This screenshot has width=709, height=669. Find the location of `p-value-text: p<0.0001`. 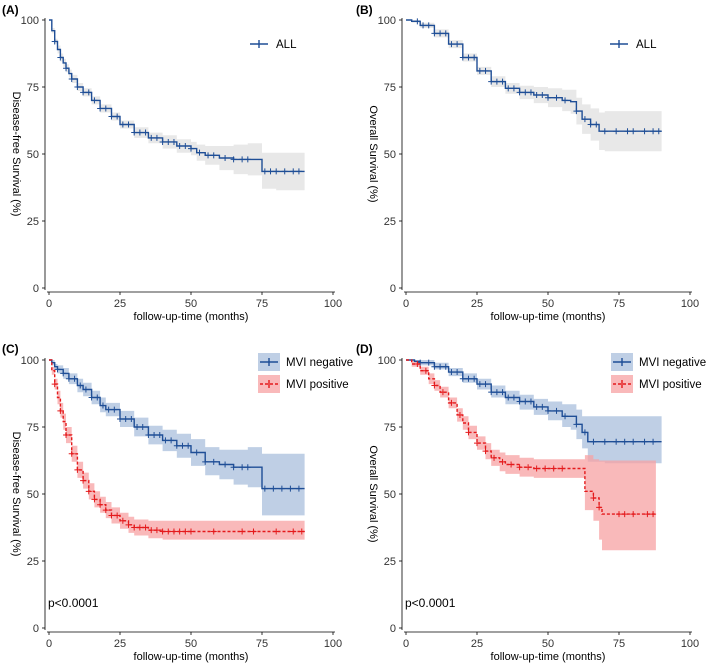

p-value-text: p<0.0001 is located at coordinates (430, 603).